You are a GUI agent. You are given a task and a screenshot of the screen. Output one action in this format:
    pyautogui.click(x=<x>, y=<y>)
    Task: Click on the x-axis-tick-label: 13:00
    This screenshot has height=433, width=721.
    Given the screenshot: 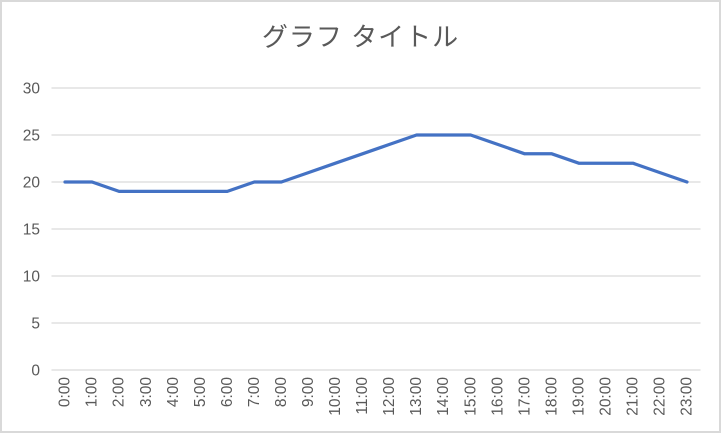 What is the action you would take?
    pyautogui.click(x=416, y=396)
    